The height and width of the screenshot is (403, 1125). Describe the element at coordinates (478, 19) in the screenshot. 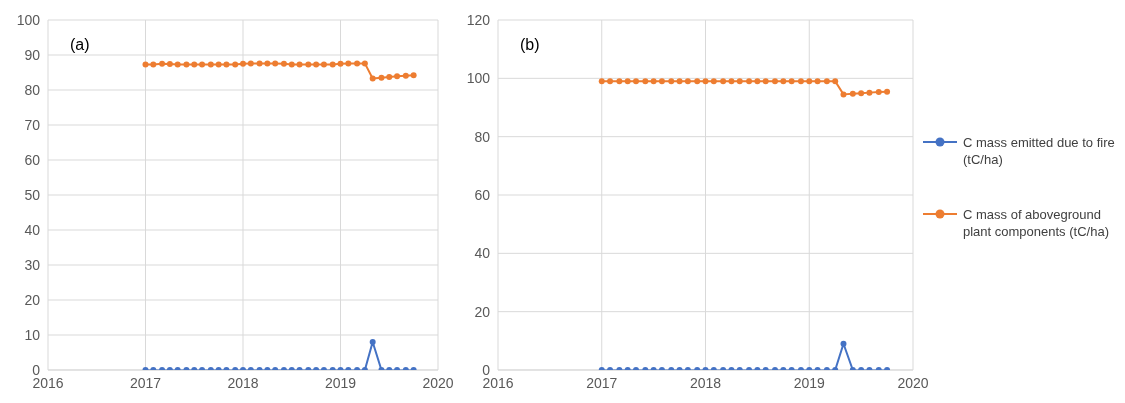

I see `y-tick-label: 120` at that location.